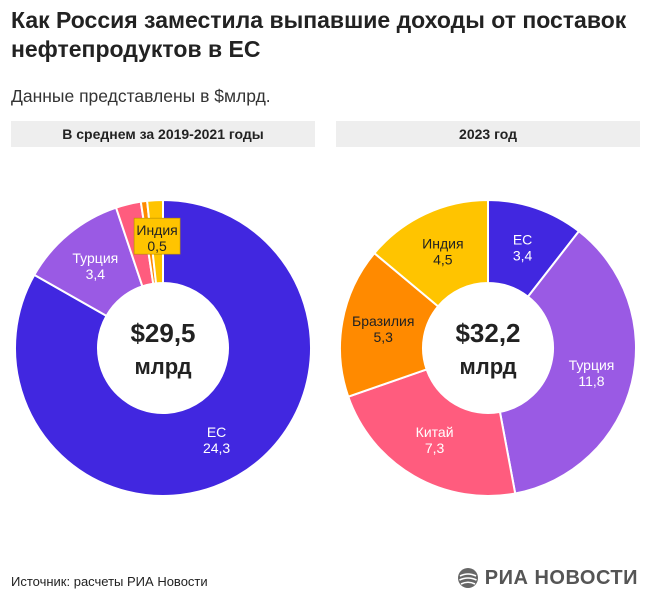 This screenshot has width=650, height=600. What do you see at coordinates (383, 337) in the screenshot?
I see `slice-value-бразилия: 5,3` at bounding box center [383, 337].